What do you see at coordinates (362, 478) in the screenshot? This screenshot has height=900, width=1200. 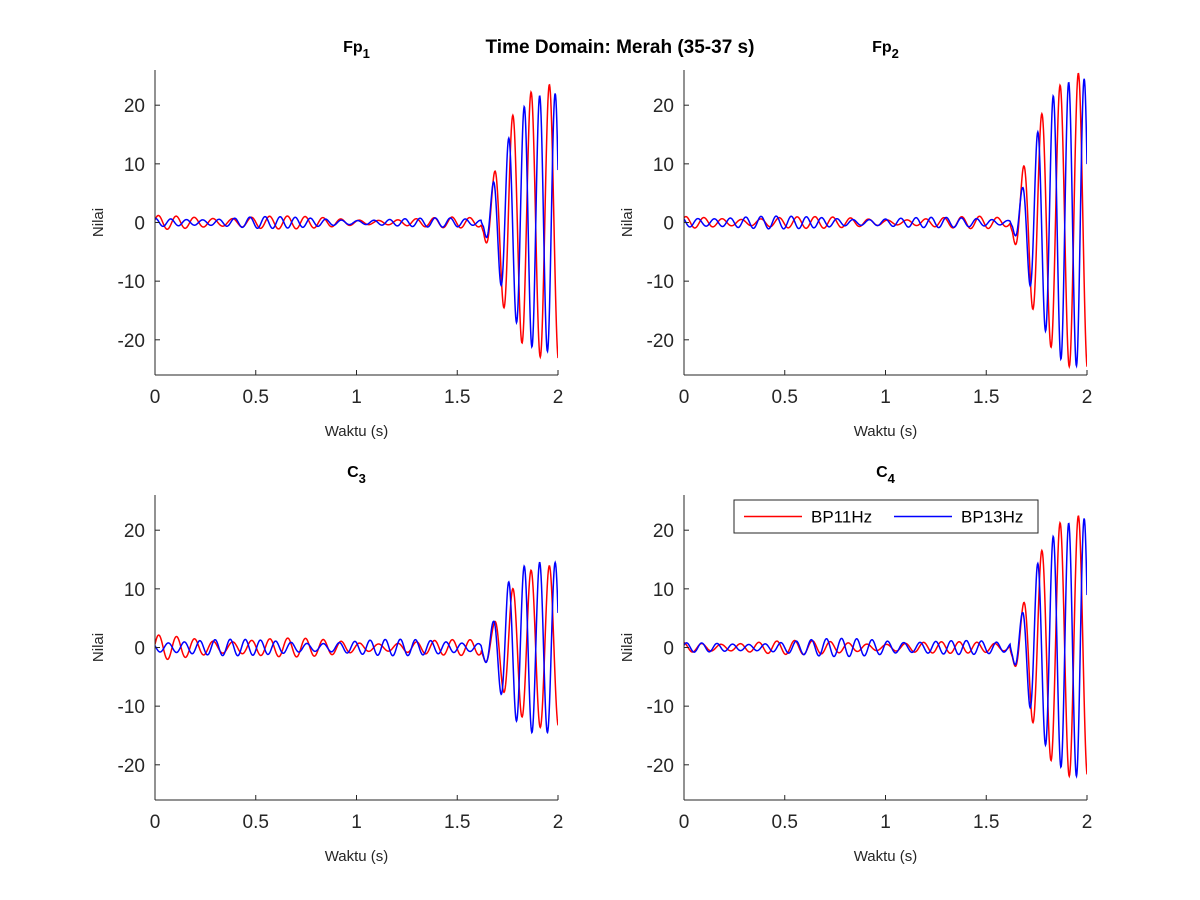 I see `subplot-title-subscript: 3` at bounding box center [362, 478].